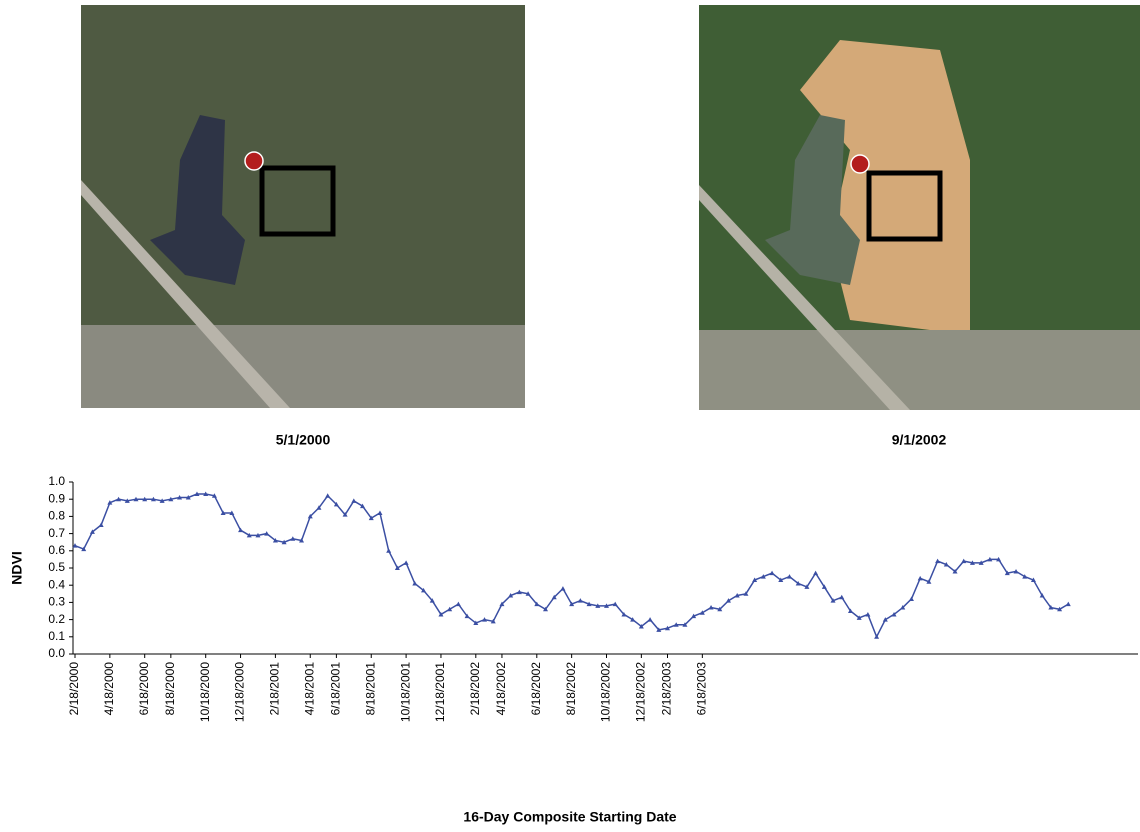 Image resolution: width=1140 pixels, height=832 pixels. I want to click on image-caption: 5/1/2000, so click(303, 440).